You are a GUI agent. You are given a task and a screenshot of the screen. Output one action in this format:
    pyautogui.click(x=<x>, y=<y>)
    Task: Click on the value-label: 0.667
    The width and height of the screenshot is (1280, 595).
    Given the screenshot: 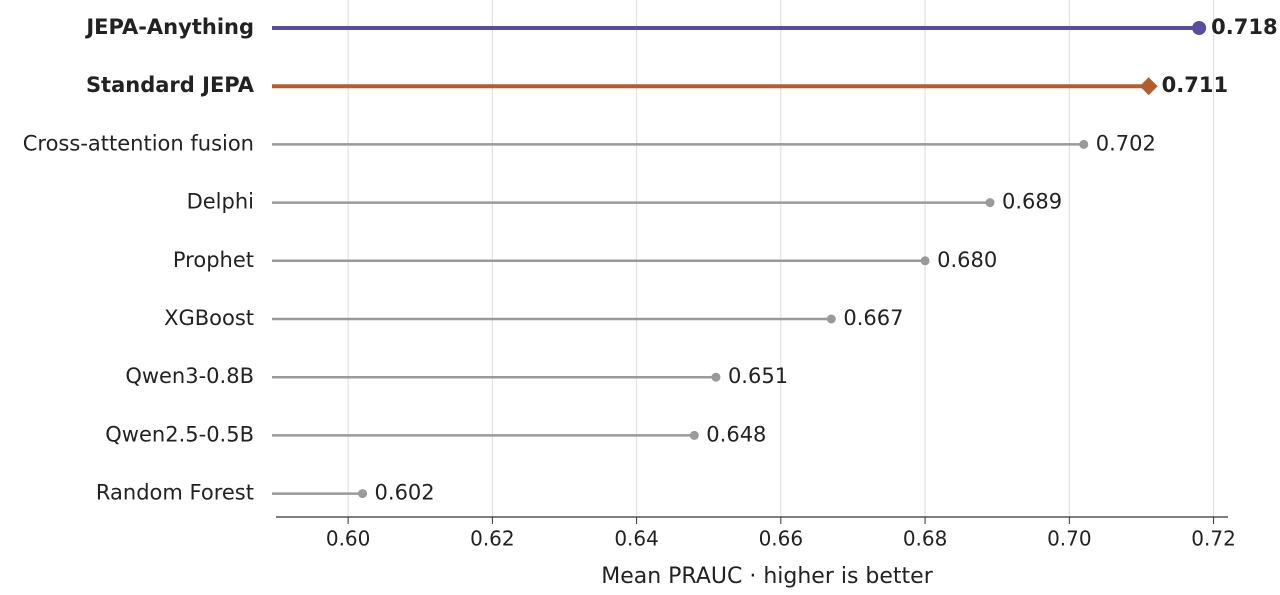 What is the action you would take?
    pyautogui.click(x=873, y=318)
    